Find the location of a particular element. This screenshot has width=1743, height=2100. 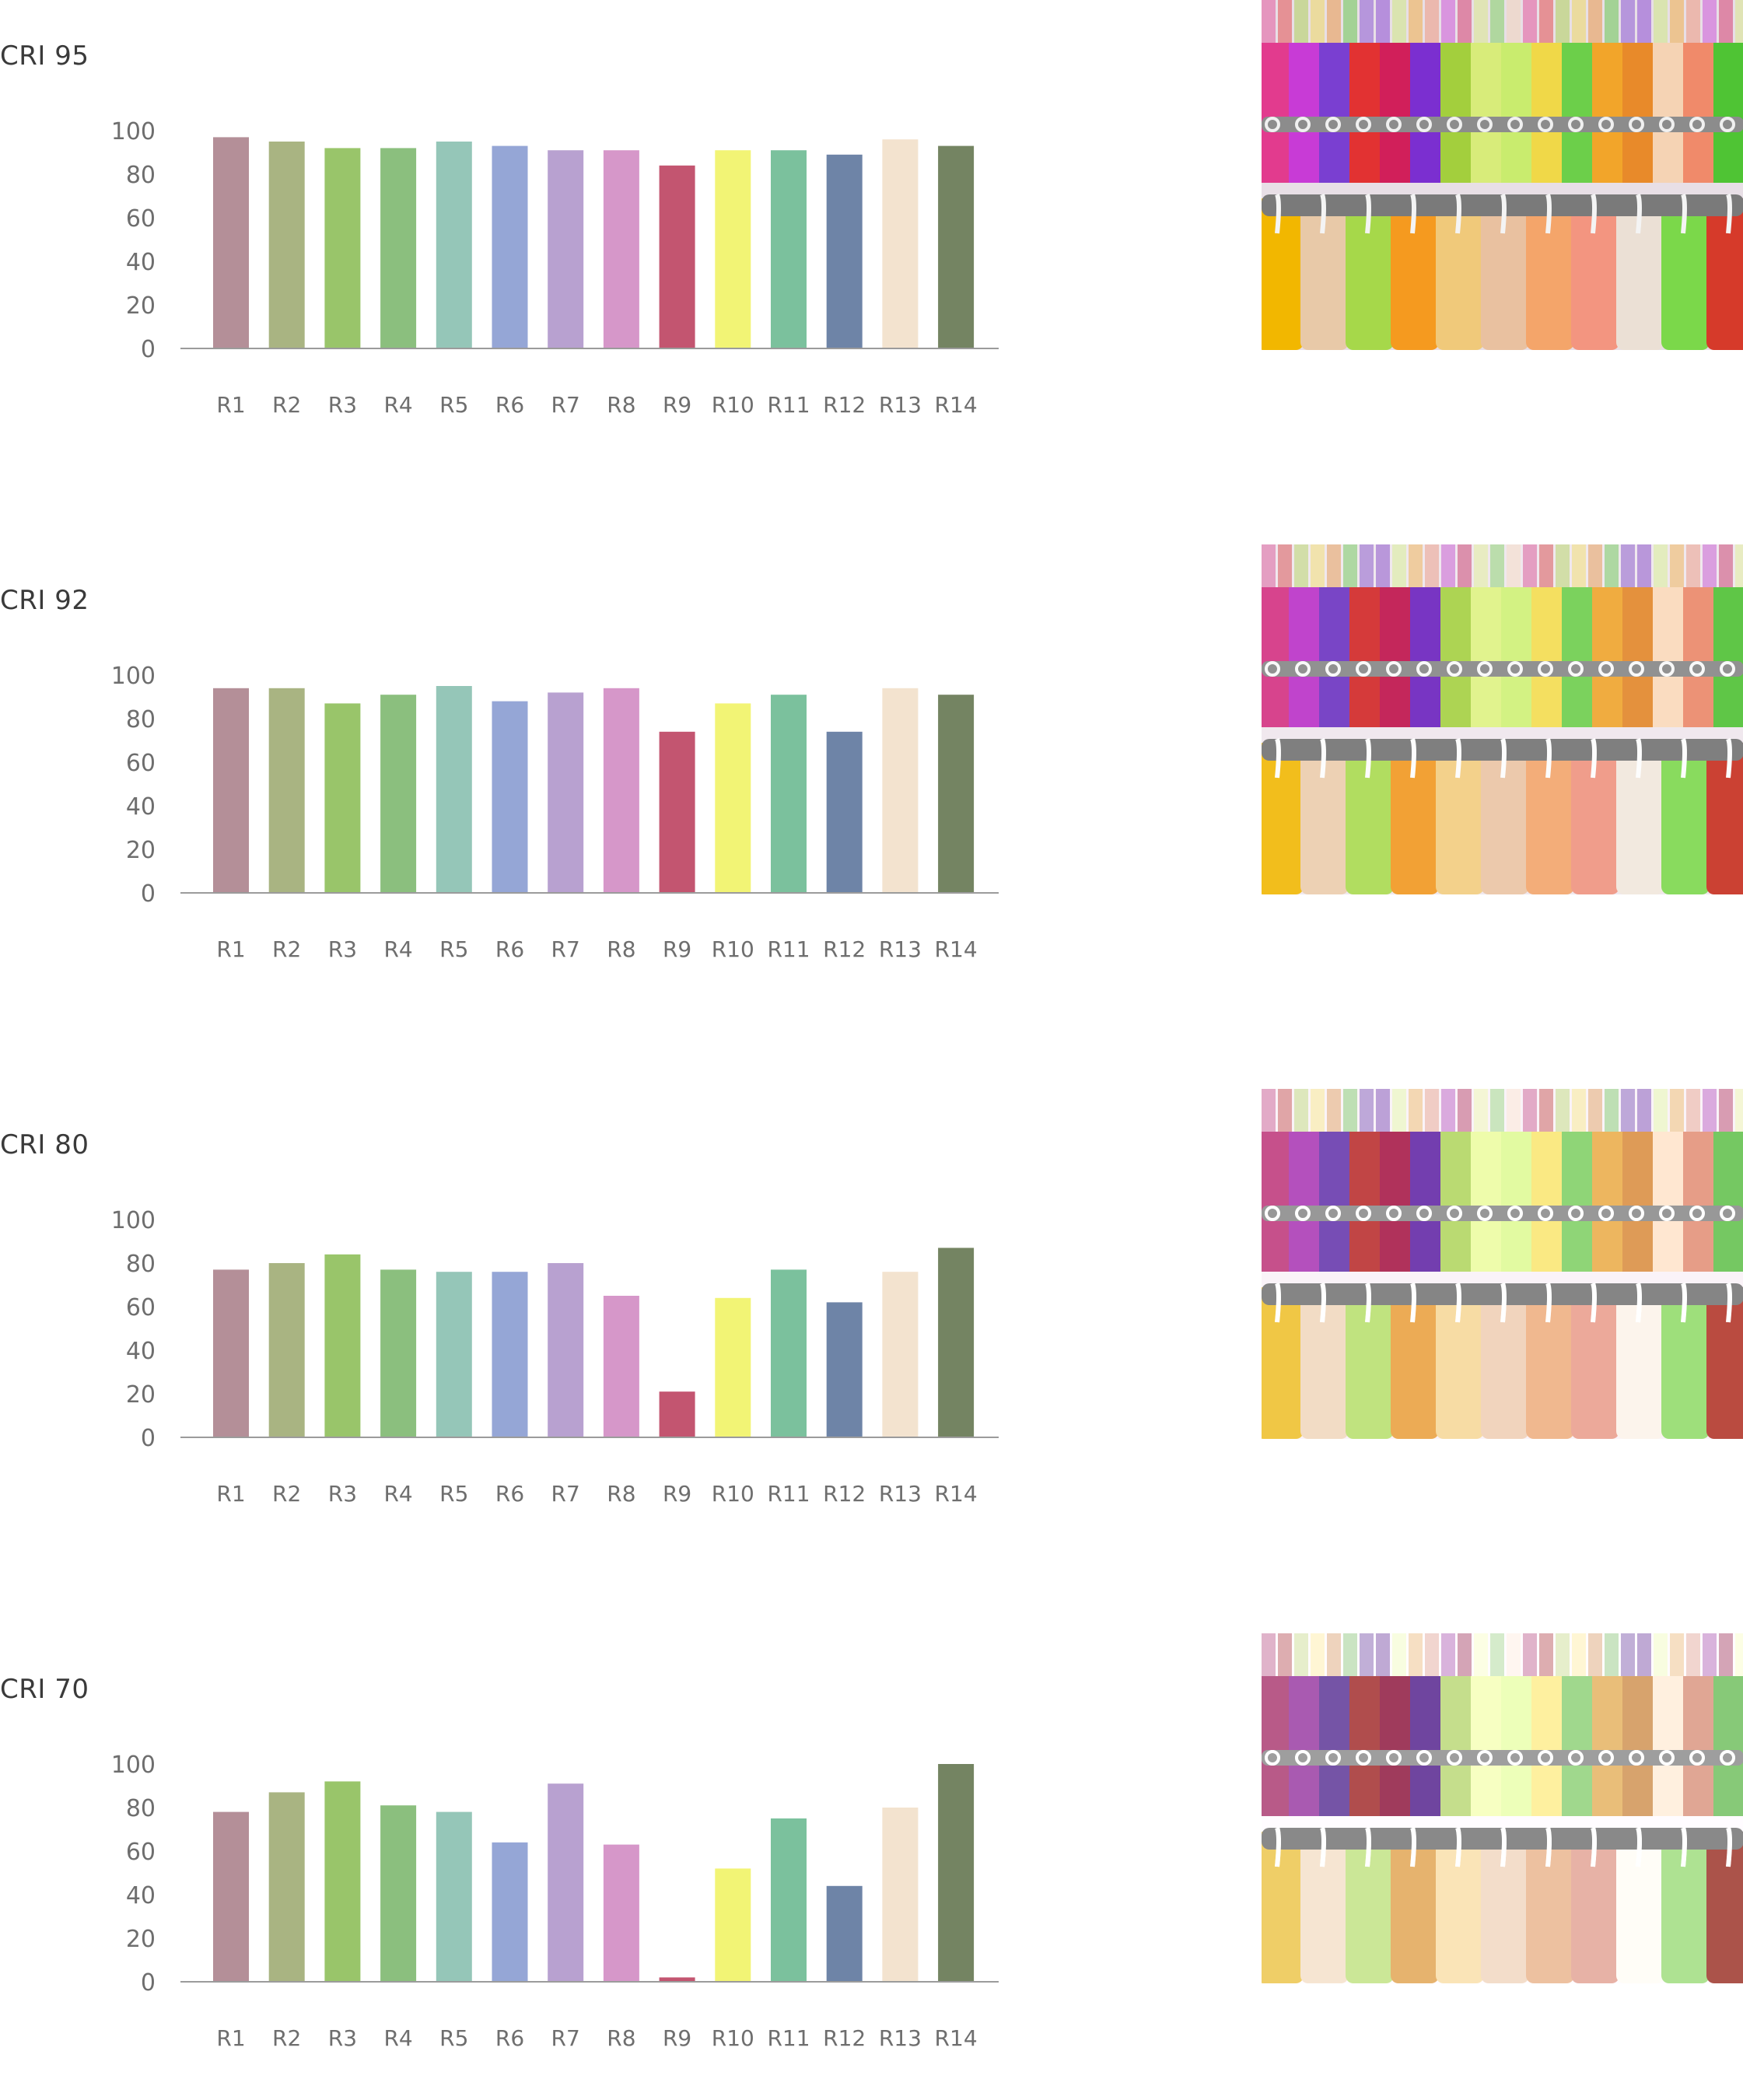

x-tick-label: R4 is located at coordinates (398, 2038).